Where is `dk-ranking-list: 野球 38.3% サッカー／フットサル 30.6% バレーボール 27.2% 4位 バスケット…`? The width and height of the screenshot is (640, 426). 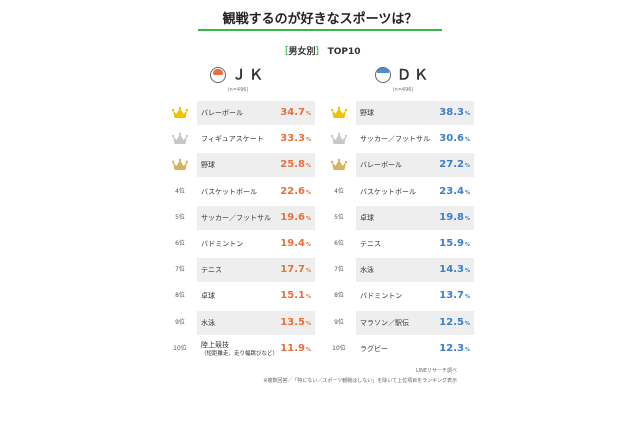 dk-ranking-list: 野球 38.3% サッカー／フットサル 30.6% バレーボール 27.2% 4位 バスケット… is located at coordinates (402, 232).